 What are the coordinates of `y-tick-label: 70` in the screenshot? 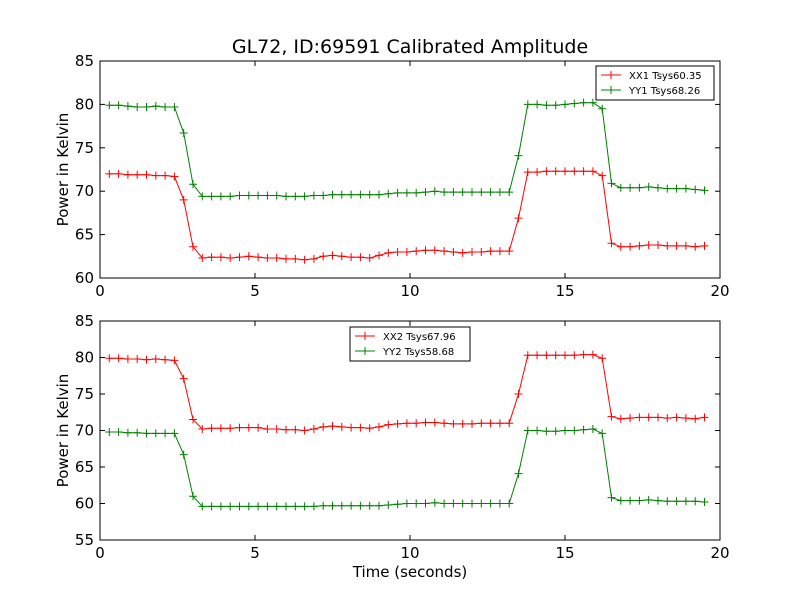 It's located at (84, 191).